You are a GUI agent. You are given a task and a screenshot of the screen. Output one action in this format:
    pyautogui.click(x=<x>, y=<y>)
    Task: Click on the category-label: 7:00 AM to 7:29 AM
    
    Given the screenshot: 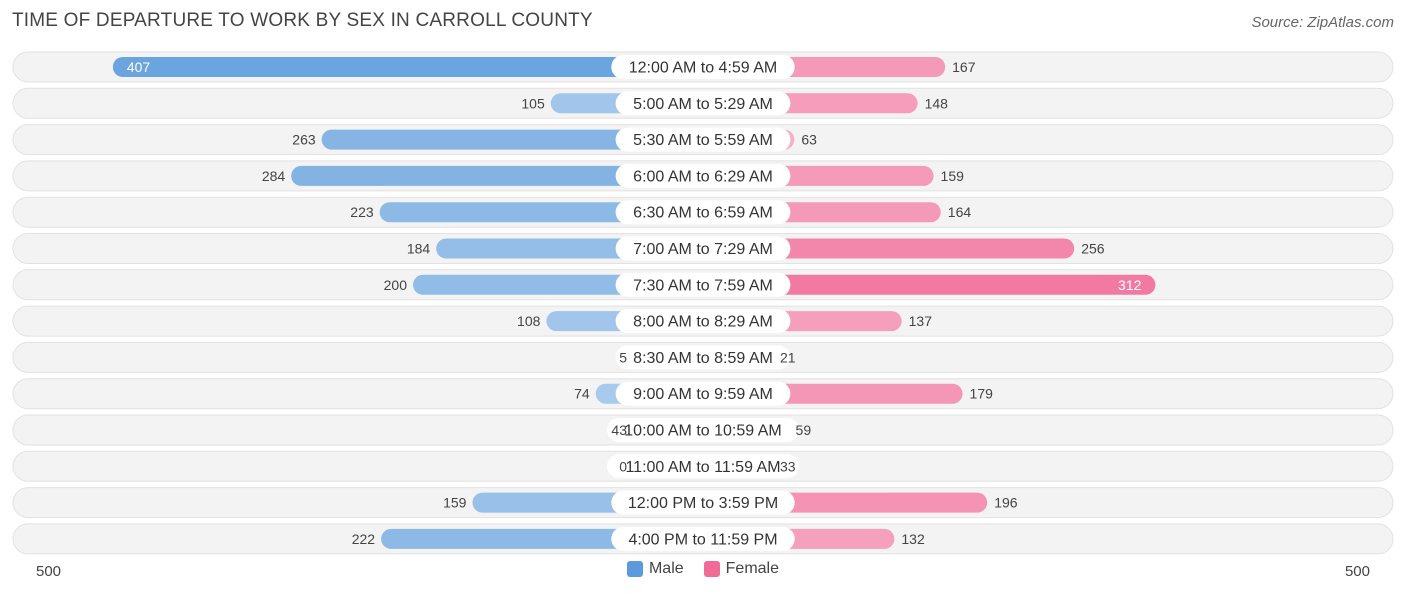 What is the action you would take?
    pyautogui.click(x=703, y=249)
    